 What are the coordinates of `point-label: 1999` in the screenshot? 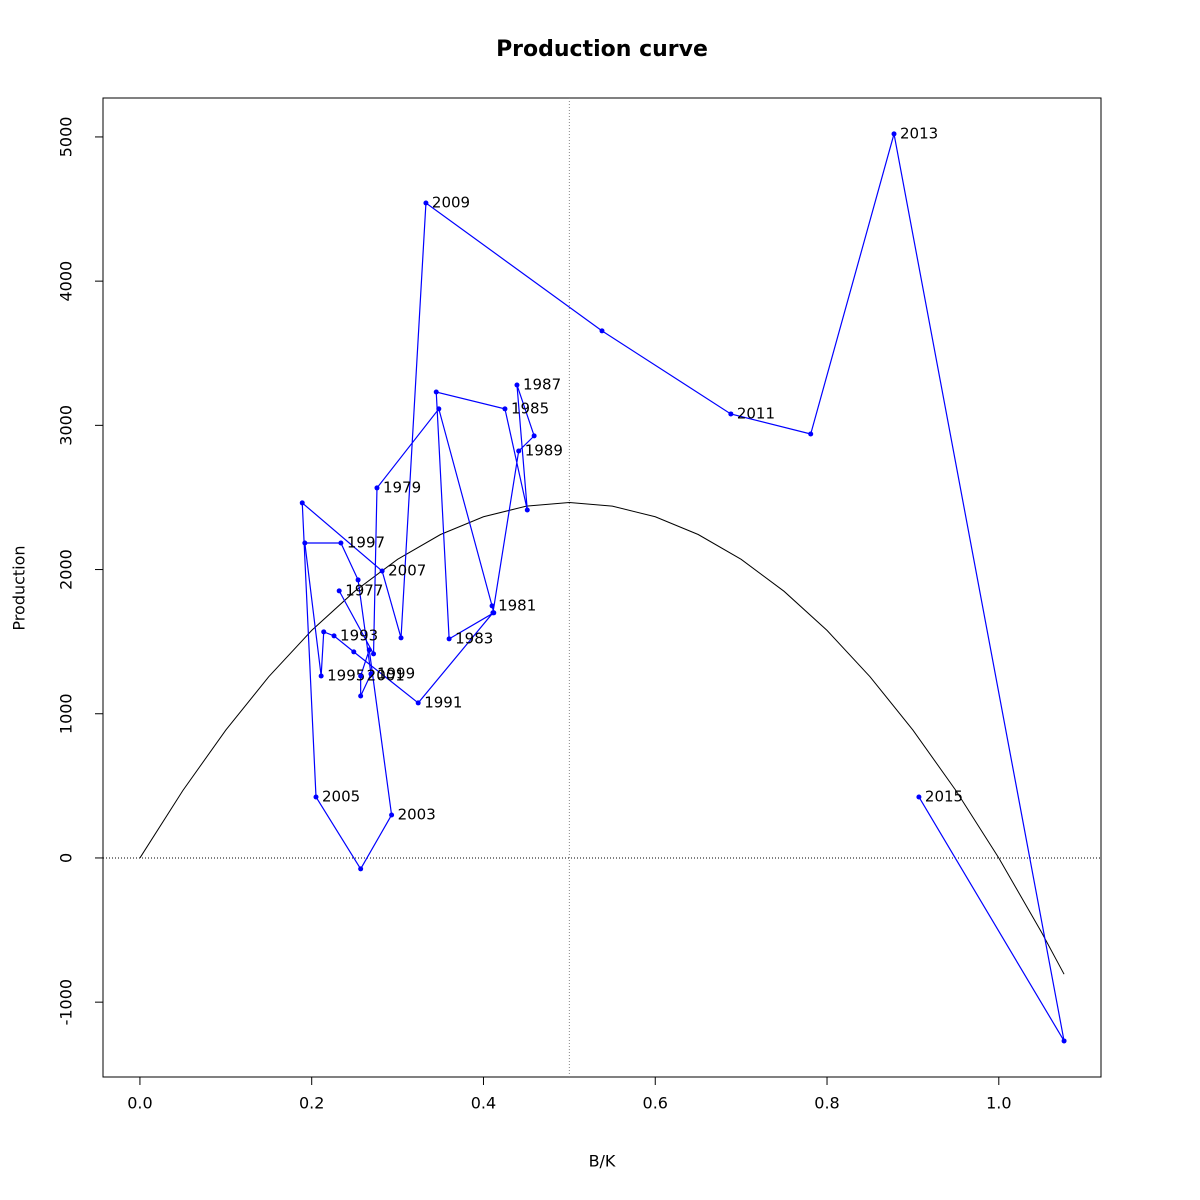 It's located at (396, 673).